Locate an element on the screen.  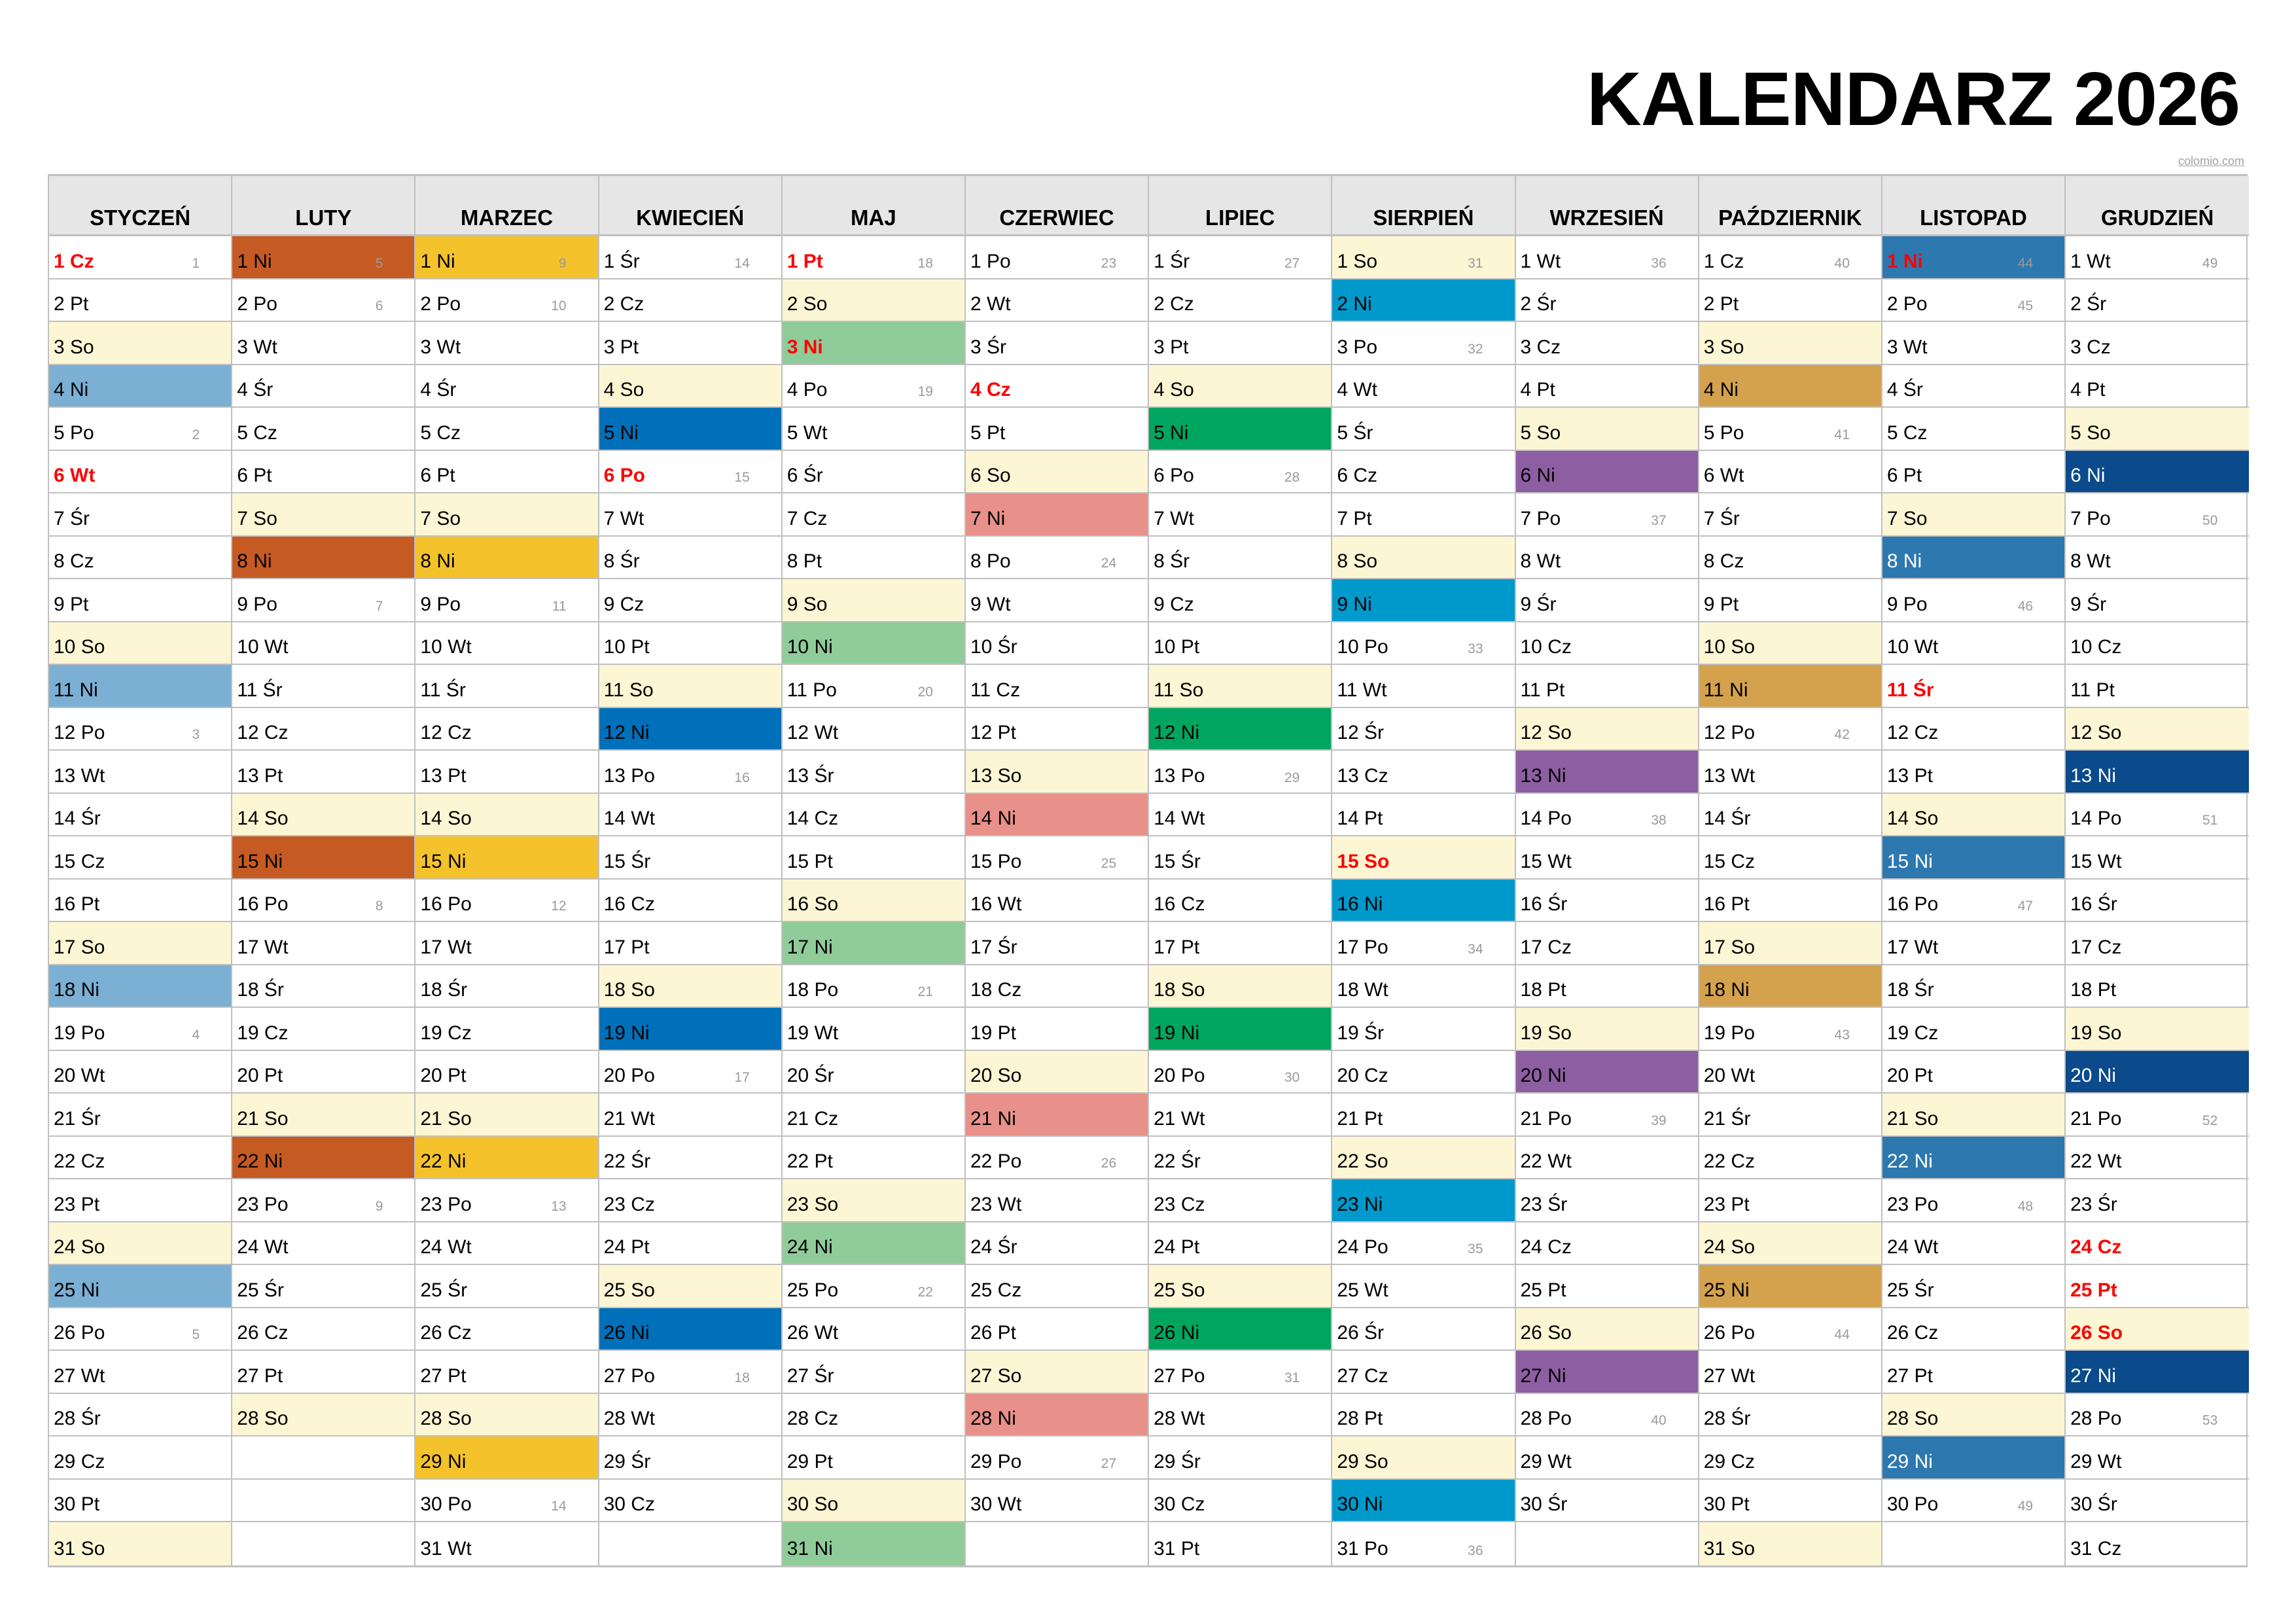
day-cell: 27 So is located at coordinates (1056, 1373).